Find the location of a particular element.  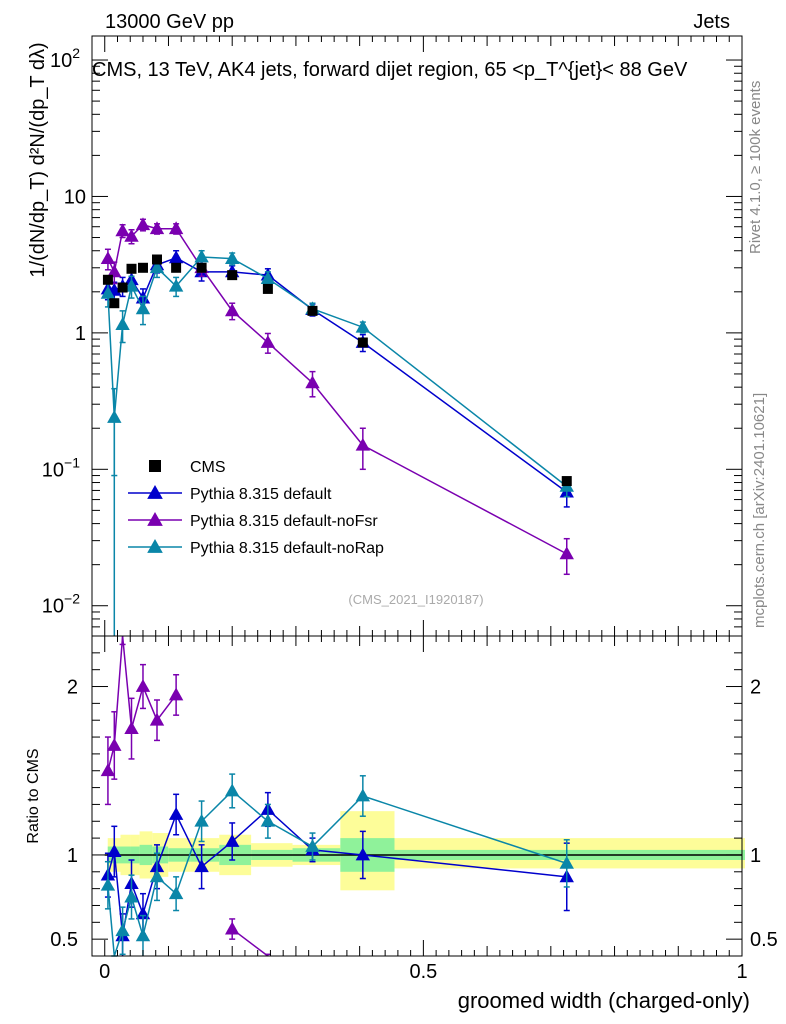

ratio-tick-label: 2 is located at coordinates (755, 688).